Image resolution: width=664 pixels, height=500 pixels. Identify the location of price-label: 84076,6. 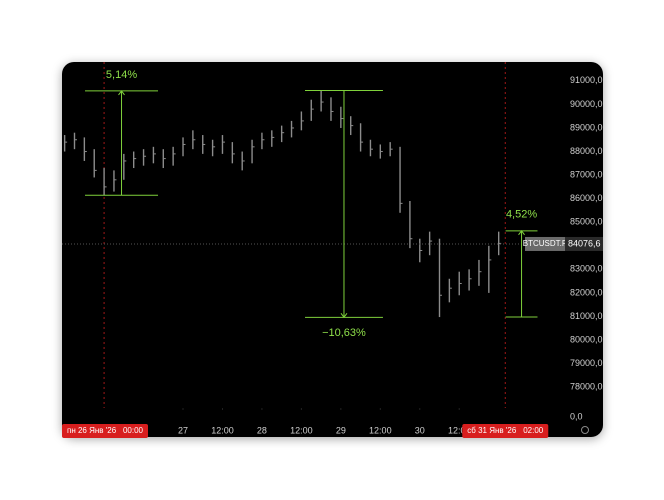
(584, 243).